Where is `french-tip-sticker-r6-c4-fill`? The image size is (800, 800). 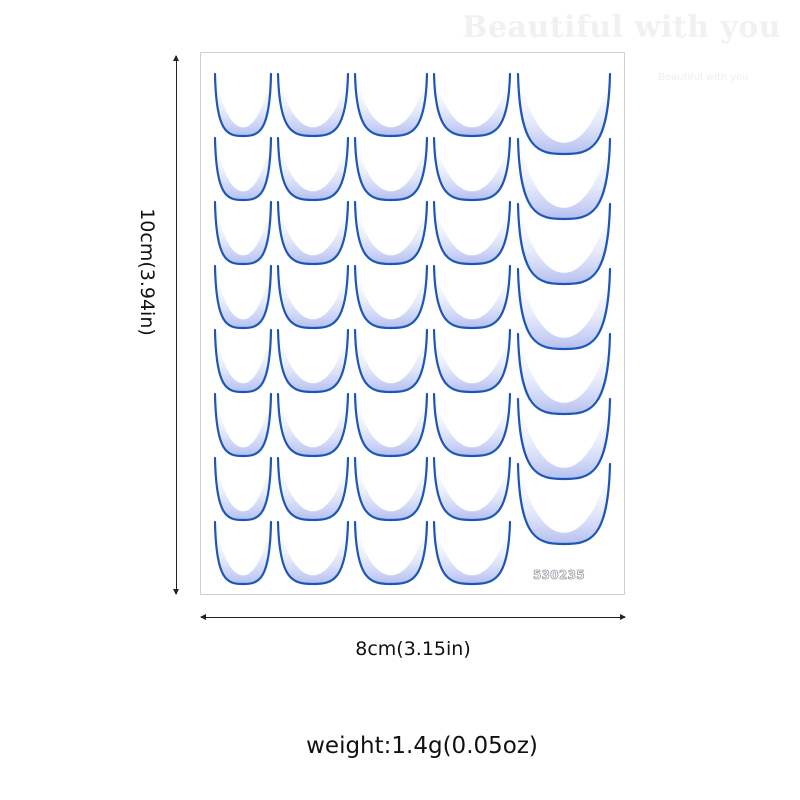 french-tip-sticker-r6-c4-fill is located at coordinates (472, 425).